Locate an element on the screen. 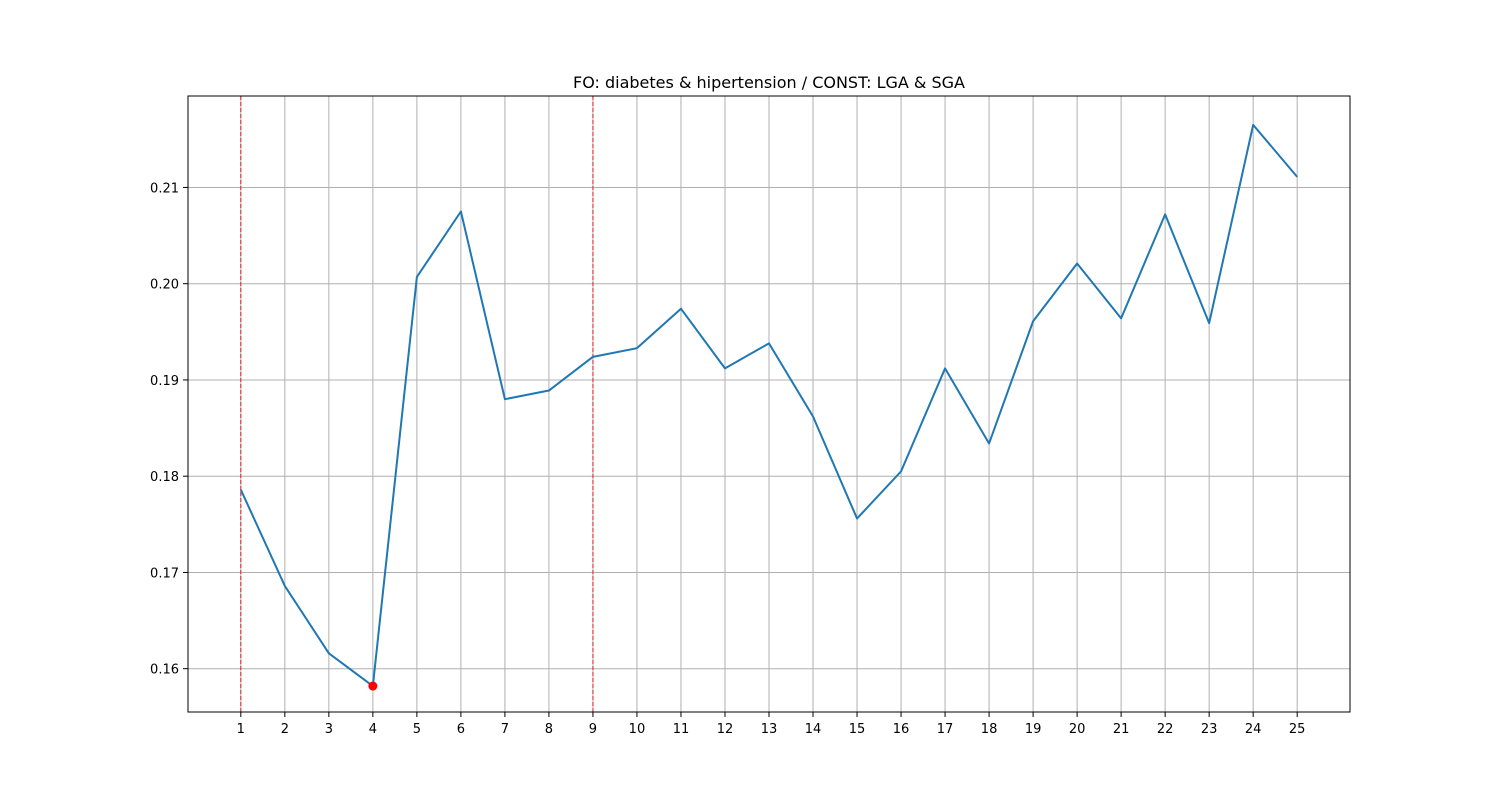 The height and width of the screenshot is (800, 1500). x-tick-label: 18 is located at coordinates (989, 729).